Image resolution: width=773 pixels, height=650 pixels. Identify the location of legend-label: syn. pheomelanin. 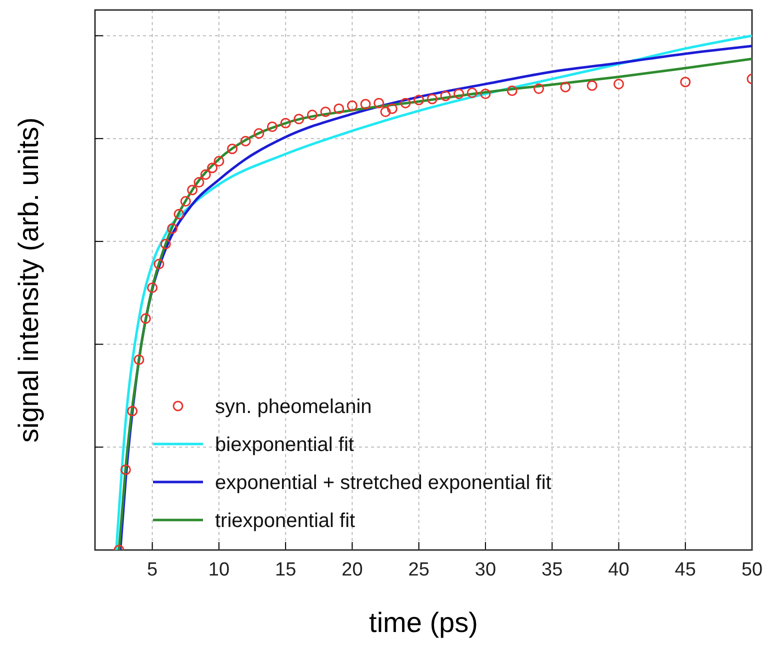
(293, 407).